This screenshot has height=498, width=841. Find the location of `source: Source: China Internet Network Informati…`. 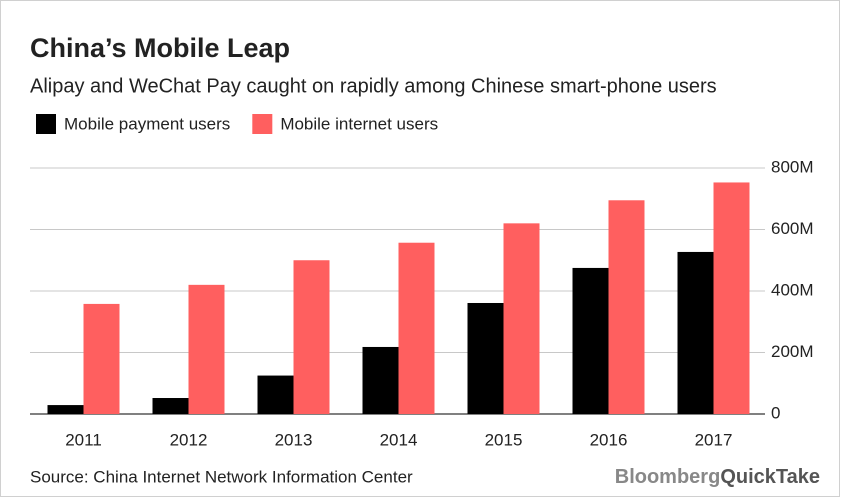

source: Source: China Internet Network Informati… is located at coordinates (221, 476).